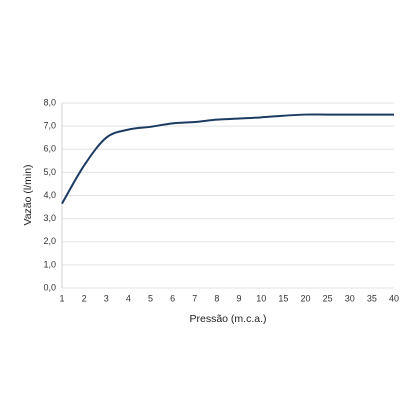  What do you see at coordinates (216, 298) in the screenshot?
I see `x-tick-label: 8` at bounding box center [216, 298].